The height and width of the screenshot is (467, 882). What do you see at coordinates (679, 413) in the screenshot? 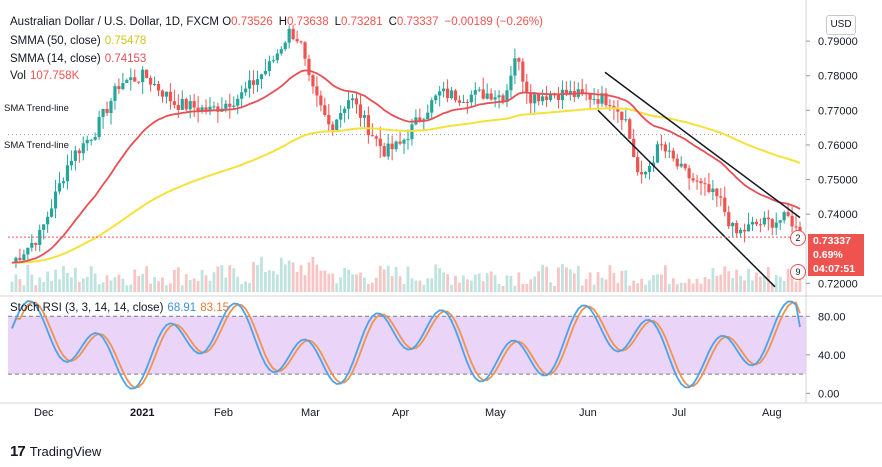
I see `x-tick-label: Jul` at bounding box center [679, 413].